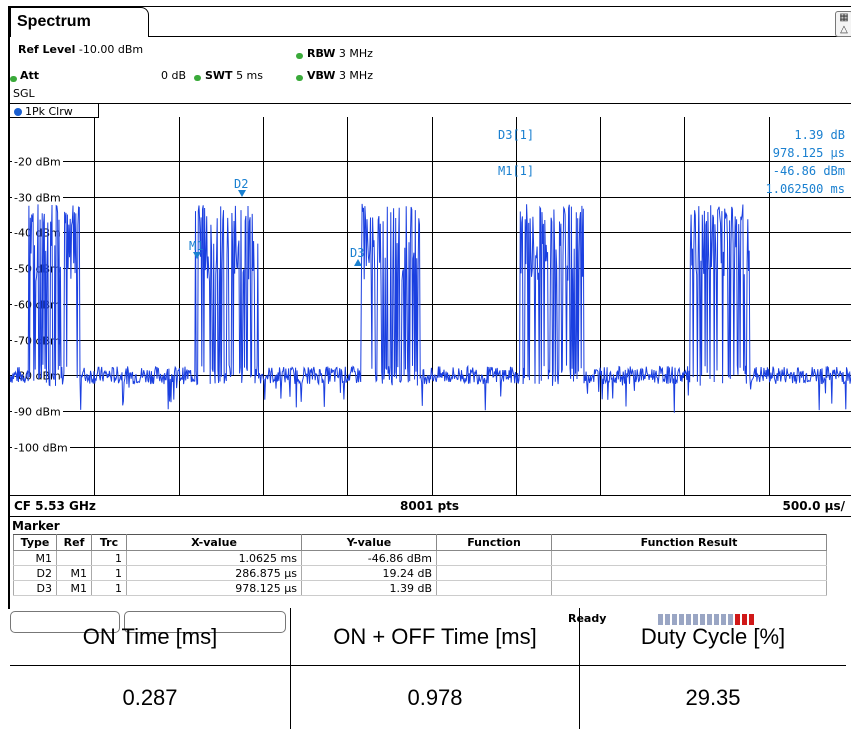 The height and width of the screenshot is (729, 851). I want to click on readout-m1-label: M1[1], so click(516, 171).